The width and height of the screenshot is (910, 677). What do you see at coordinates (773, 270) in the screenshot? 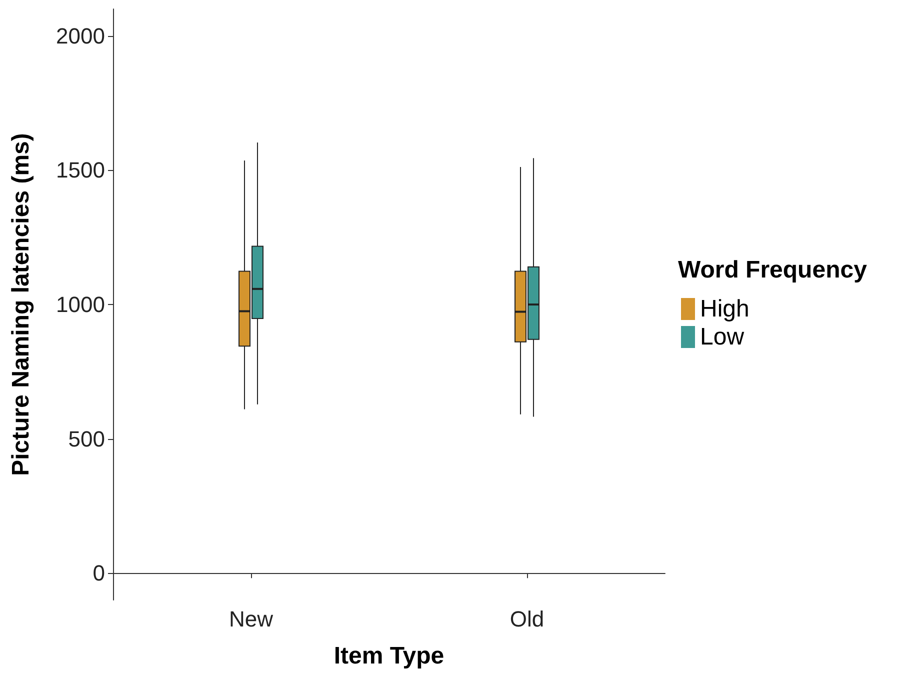
I see `legend-title: Word Frequency` at bounding box center [773, 270].